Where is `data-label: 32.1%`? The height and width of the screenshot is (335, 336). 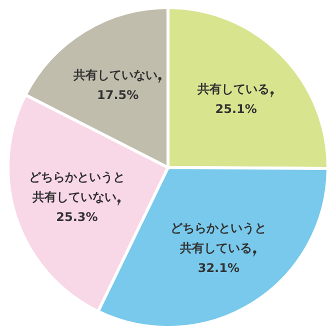
data-label: 32.1% is located at coordinates (219, 268).